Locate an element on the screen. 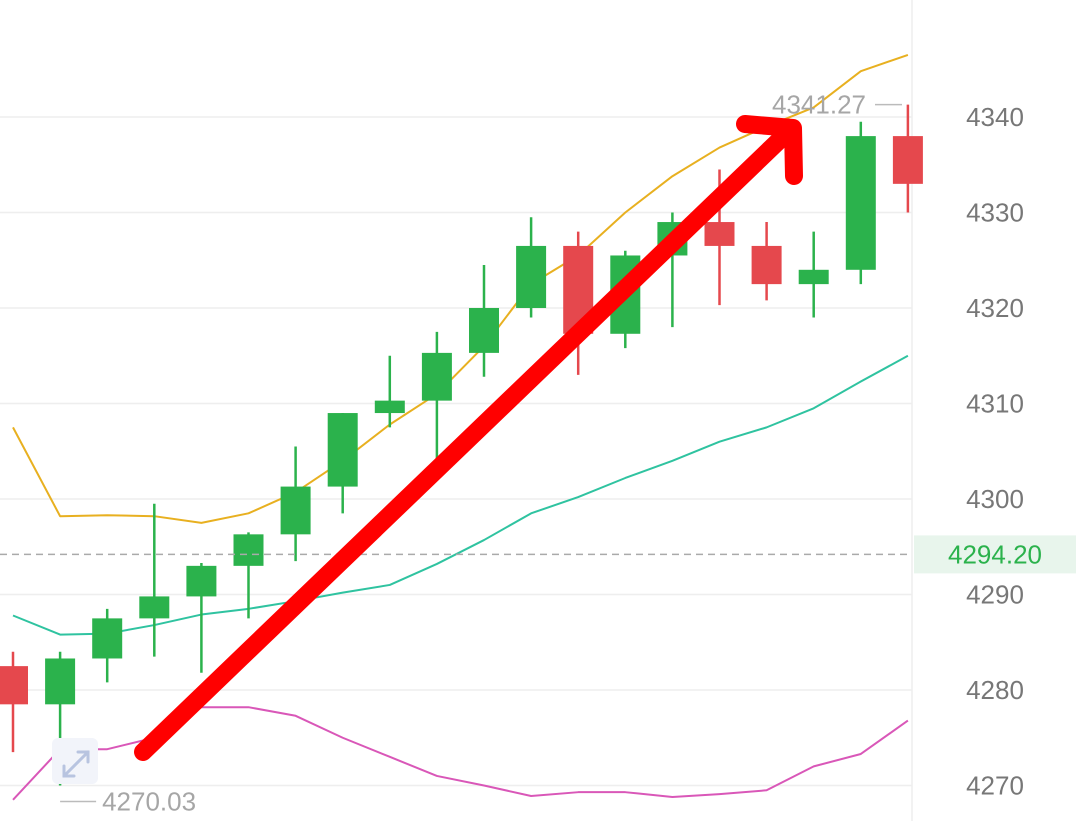  high-annotation: 4341.27 is located at coordinates (837, 105).